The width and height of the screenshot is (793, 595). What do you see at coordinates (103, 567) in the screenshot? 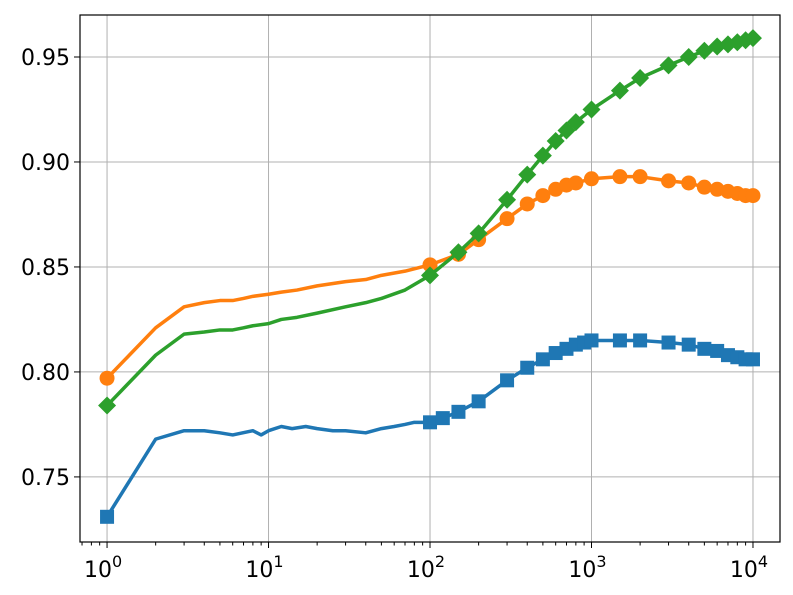
I see `x-tick-label: 10⁰` at bounding box center [103, 567].